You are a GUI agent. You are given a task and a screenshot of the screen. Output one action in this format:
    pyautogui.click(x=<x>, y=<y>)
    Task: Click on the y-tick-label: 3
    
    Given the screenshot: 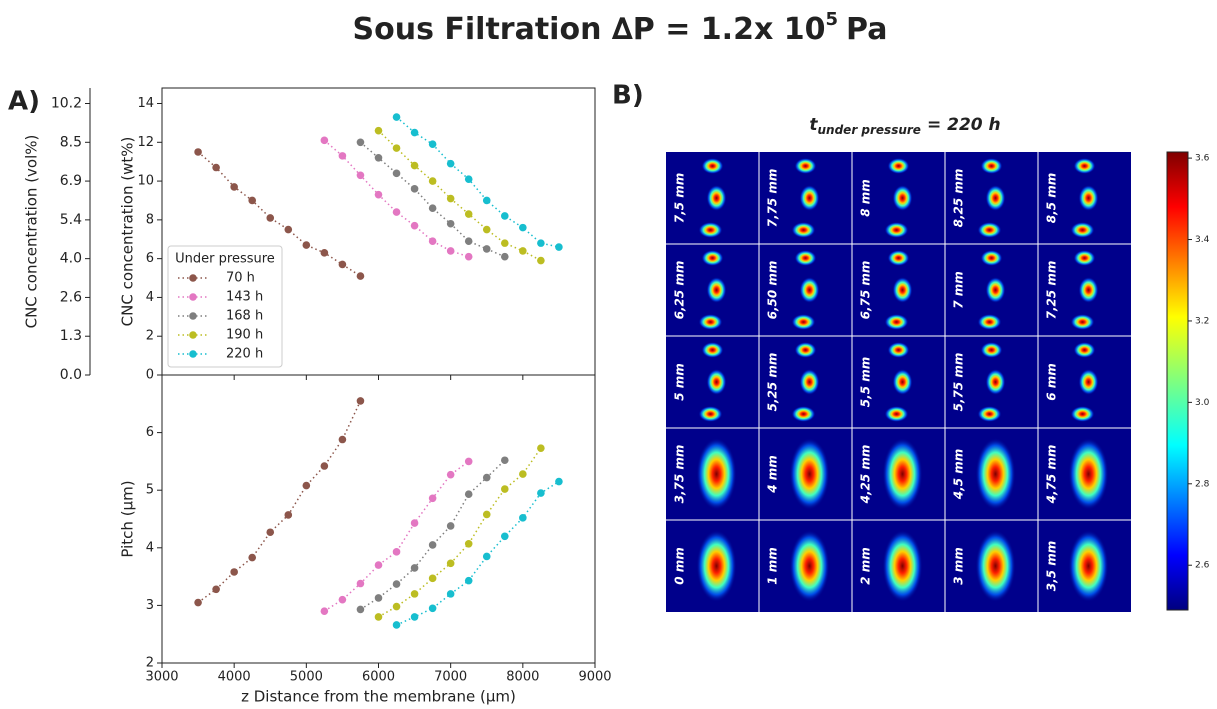 What is the action you would take?
    pyautogui.click(x=150, y=605)
    